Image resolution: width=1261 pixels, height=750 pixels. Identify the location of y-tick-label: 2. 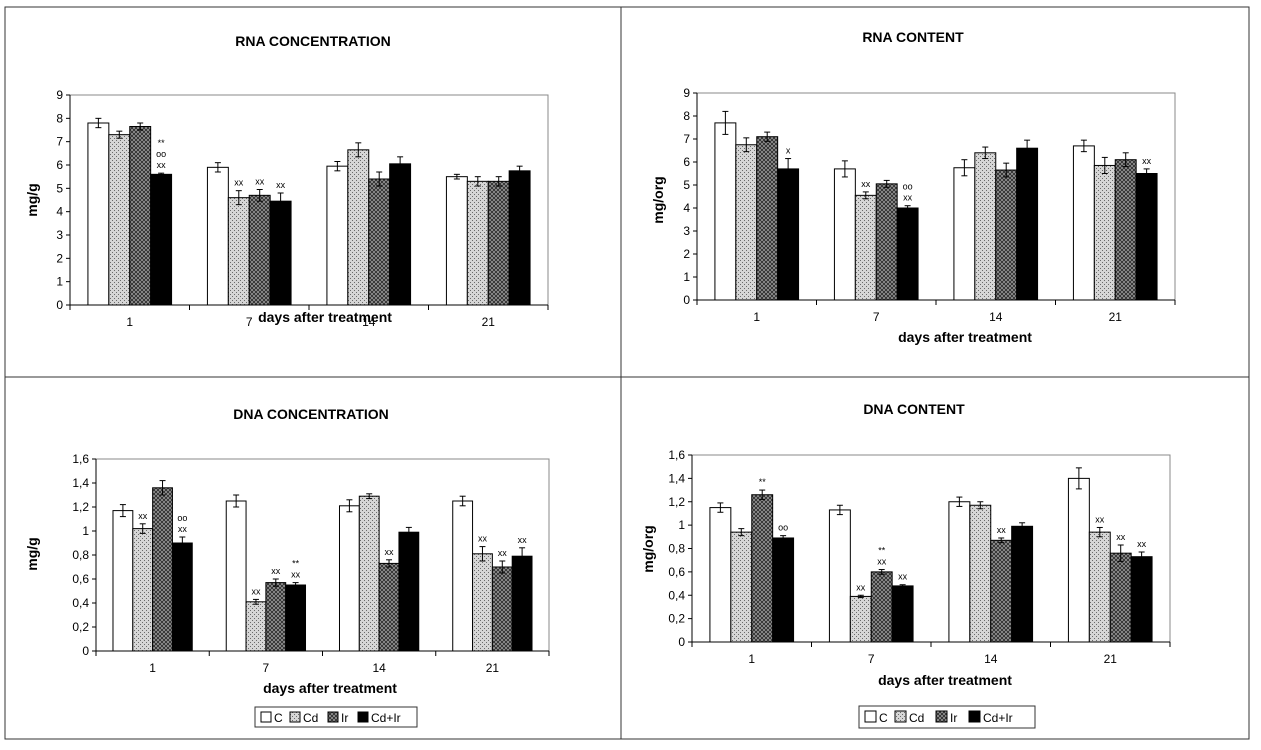
(59, 258).